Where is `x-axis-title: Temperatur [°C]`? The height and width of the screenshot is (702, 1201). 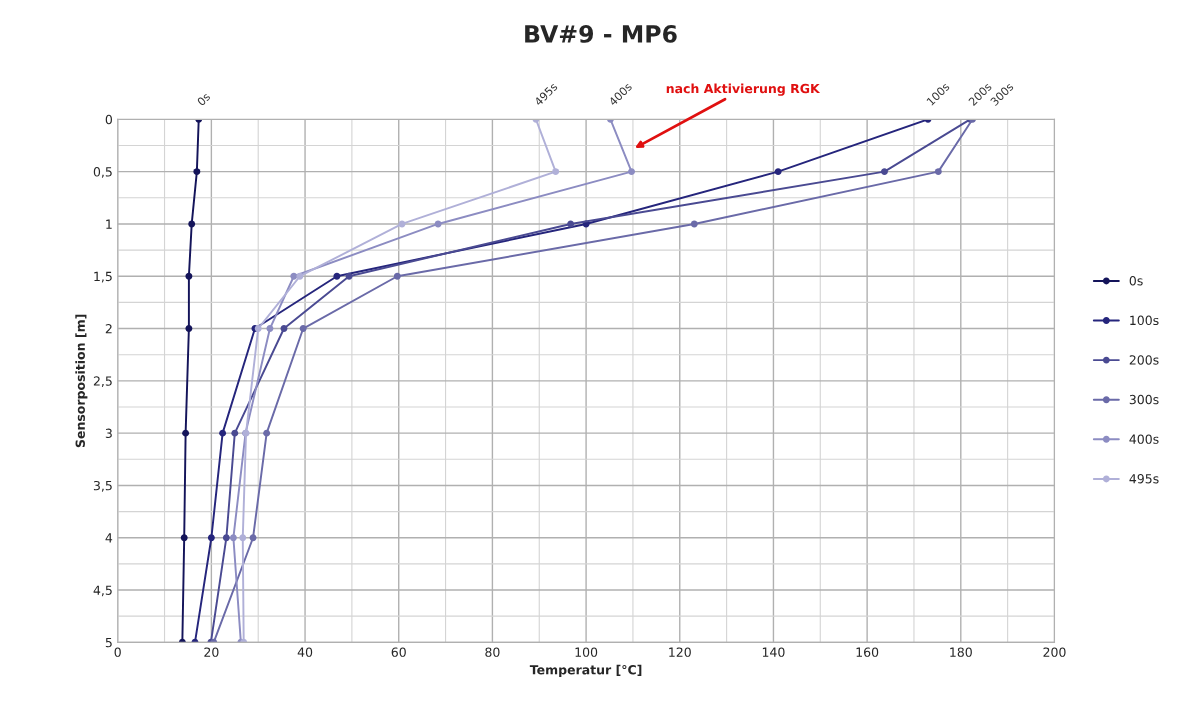 x-axis-title: Temperatur [°C] is located at coordinates (585, 670).